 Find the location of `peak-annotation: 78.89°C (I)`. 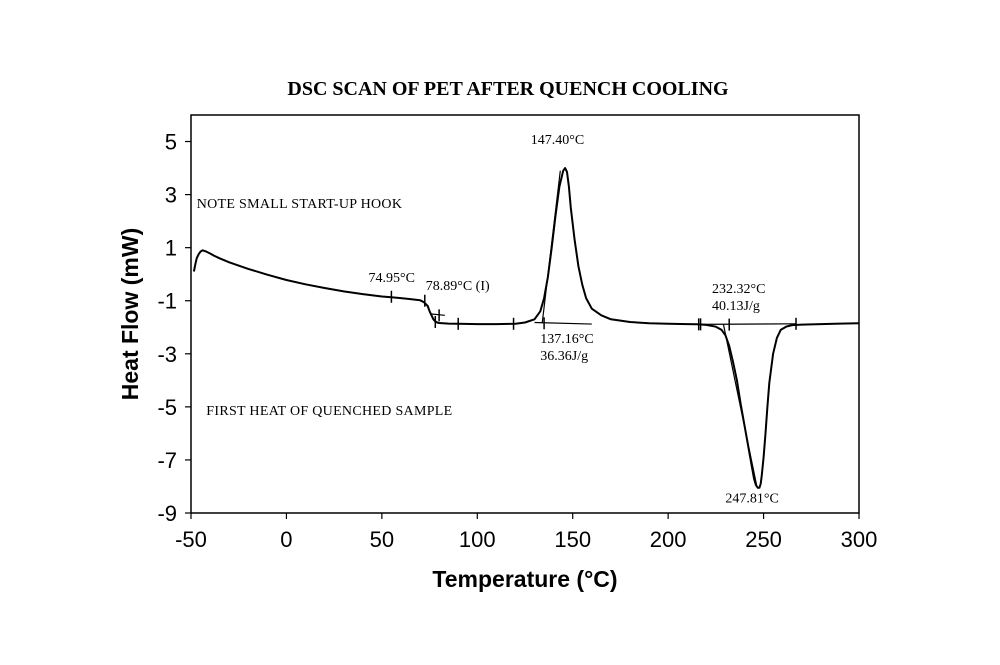

peak-annotation: 78.89°C (I) is located at coordinates (458, 286).